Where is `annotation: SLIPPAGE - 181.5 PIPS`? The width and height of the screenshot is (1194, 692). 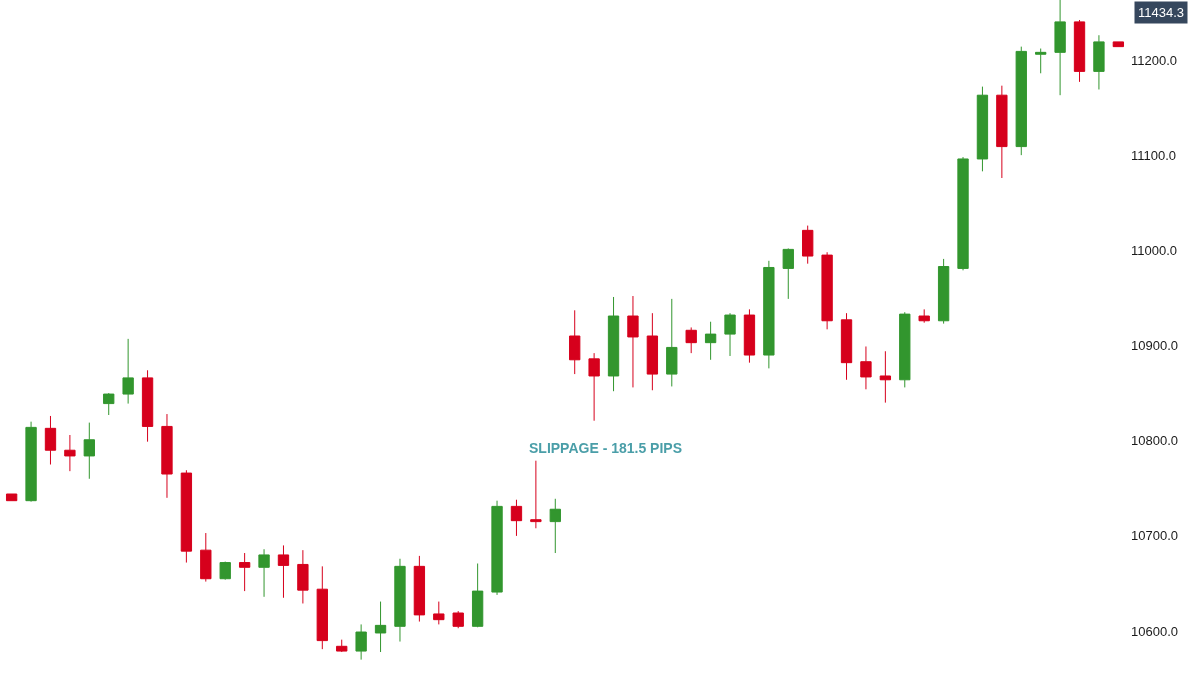
annotation: SLIPPAGE - 181.5 PIPS is located at coordinates (606, 448).